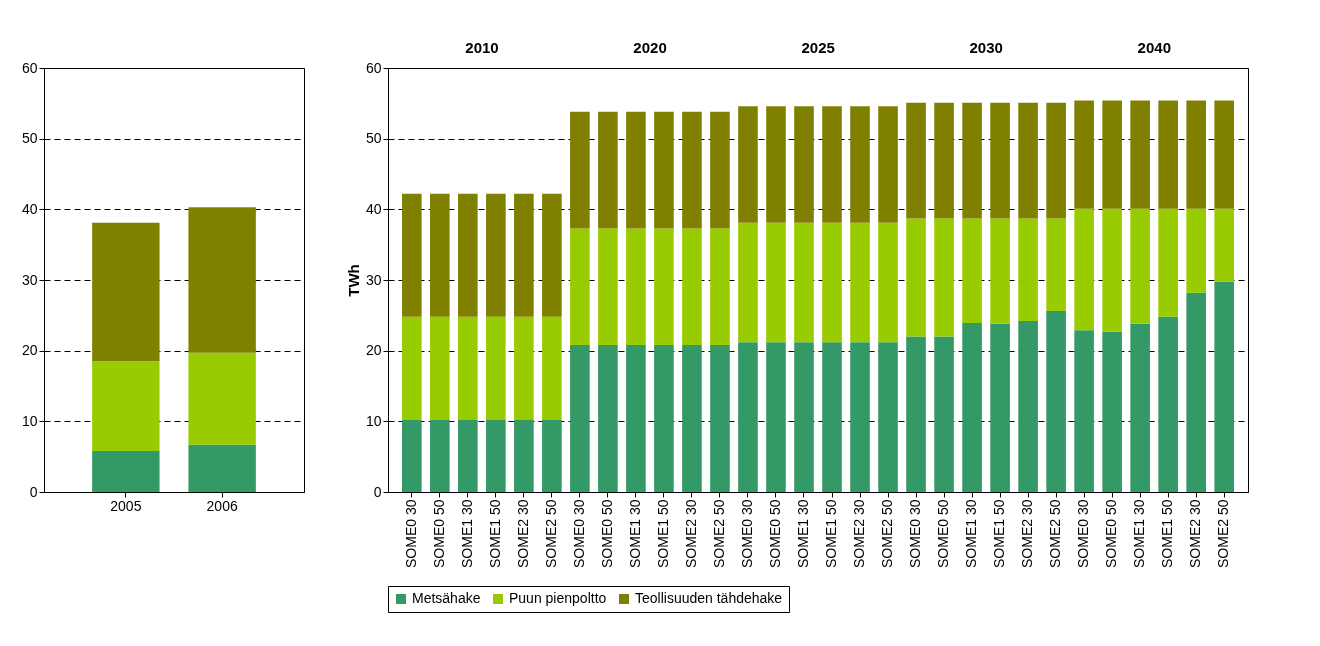 The width and height of the screenshot is (1320, 646). I want to click on legend-label: Metsähake, so click(446, 598).